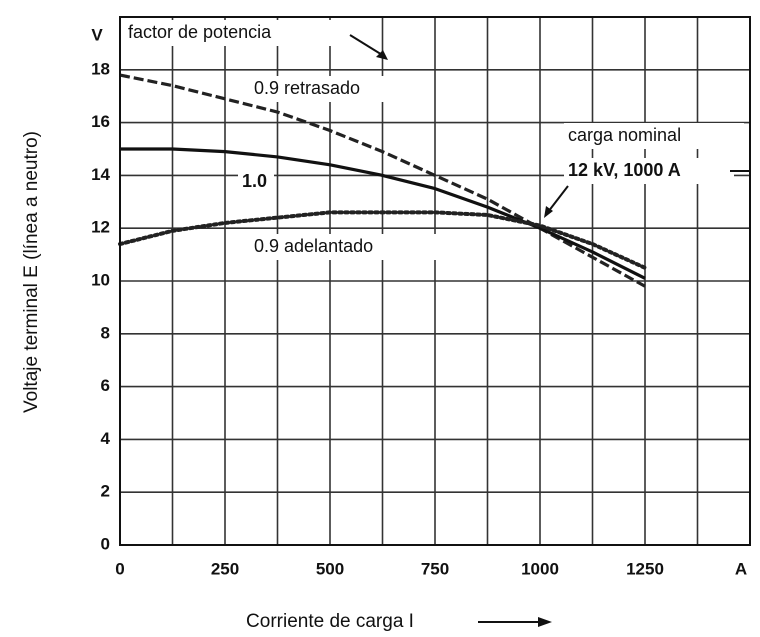 The image size is (760, 637). Describe the element at coordinates (105, 385) in the screenshot. I see `y-tick-label: 6` at that location.